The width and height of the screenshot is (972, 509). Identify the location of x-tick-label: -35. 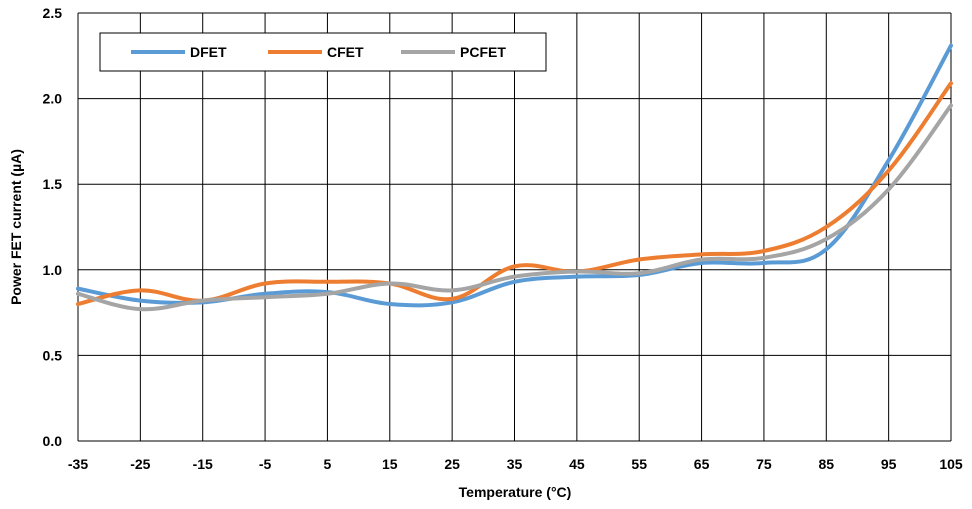
(78, 464).